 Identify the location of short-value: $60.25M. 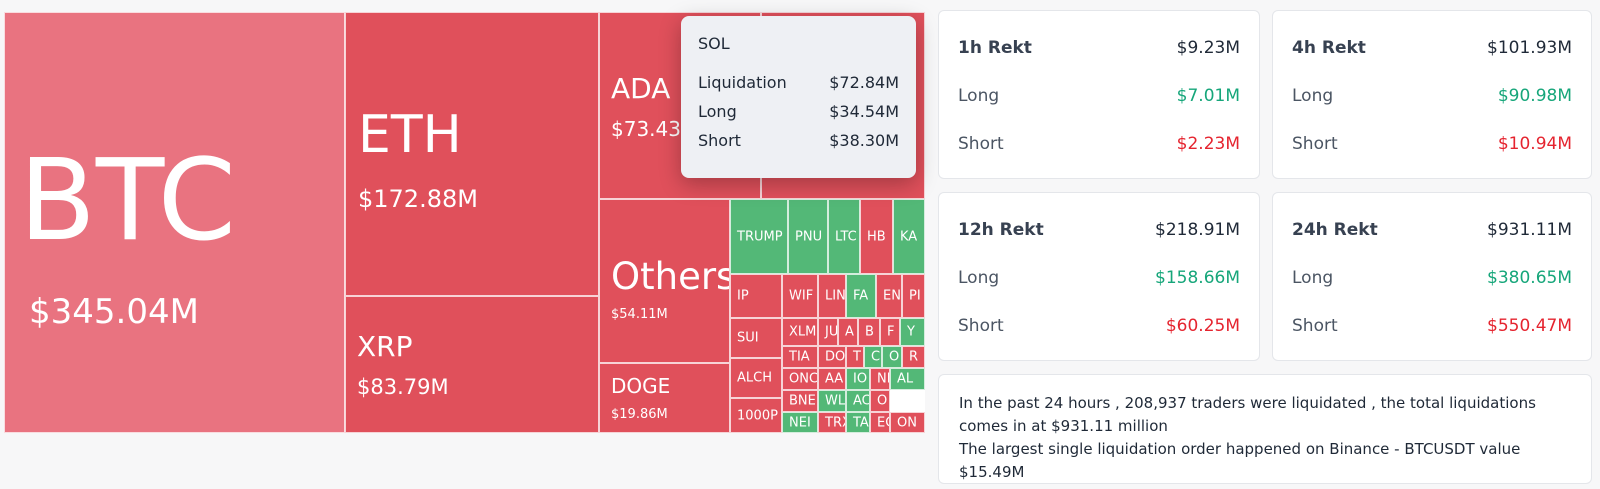
(1202, 326).